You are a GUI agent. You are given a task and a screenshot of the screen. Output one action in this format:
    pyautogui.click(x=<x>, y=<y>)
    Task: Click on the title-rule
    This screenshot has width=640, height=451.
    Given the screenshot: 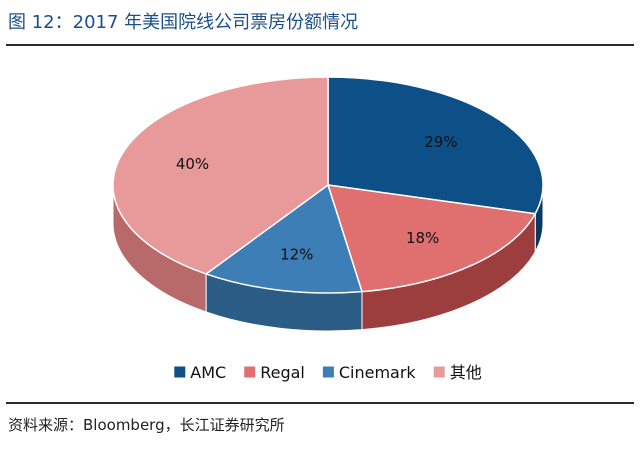 What is the action you would take?
    pyautogui.click(x=320, y=45)
    